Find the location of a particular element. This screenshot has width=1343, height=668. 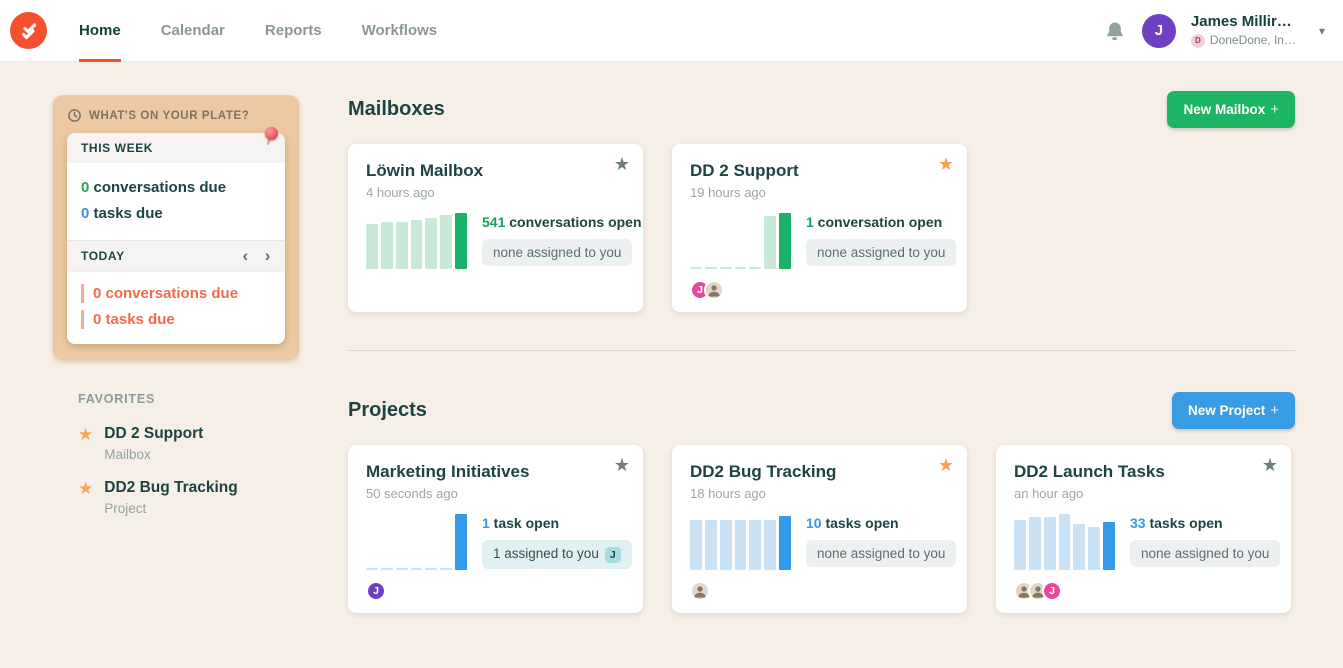

nav-item-home: Home is located at coordinates (100, 31).